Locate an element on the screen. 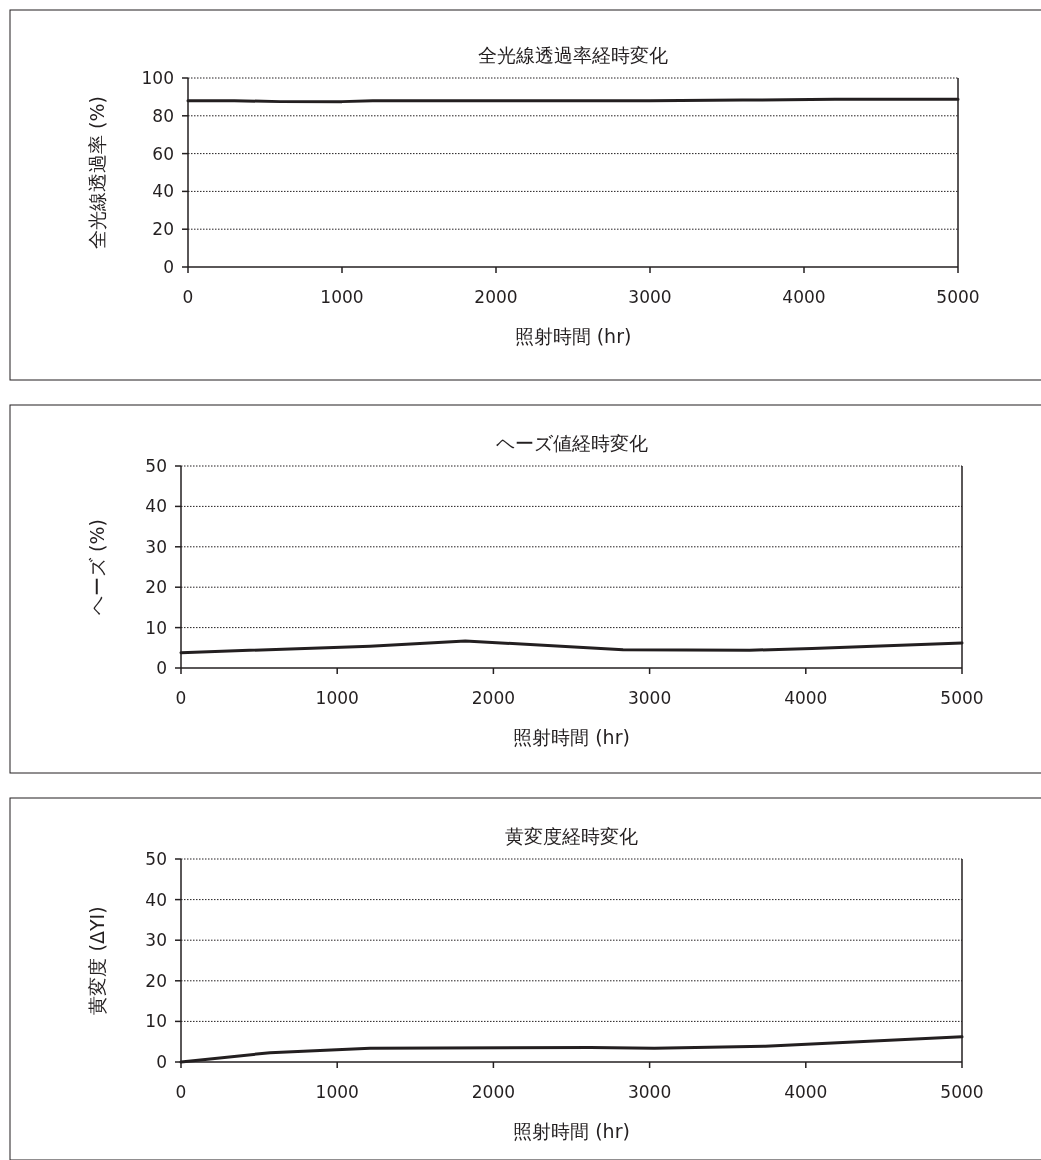 Image resolution: width=1041 pixels, height=1160 pixels. y-axis-title: 全光線透過率 (%) is located at coordinates (97, 172).